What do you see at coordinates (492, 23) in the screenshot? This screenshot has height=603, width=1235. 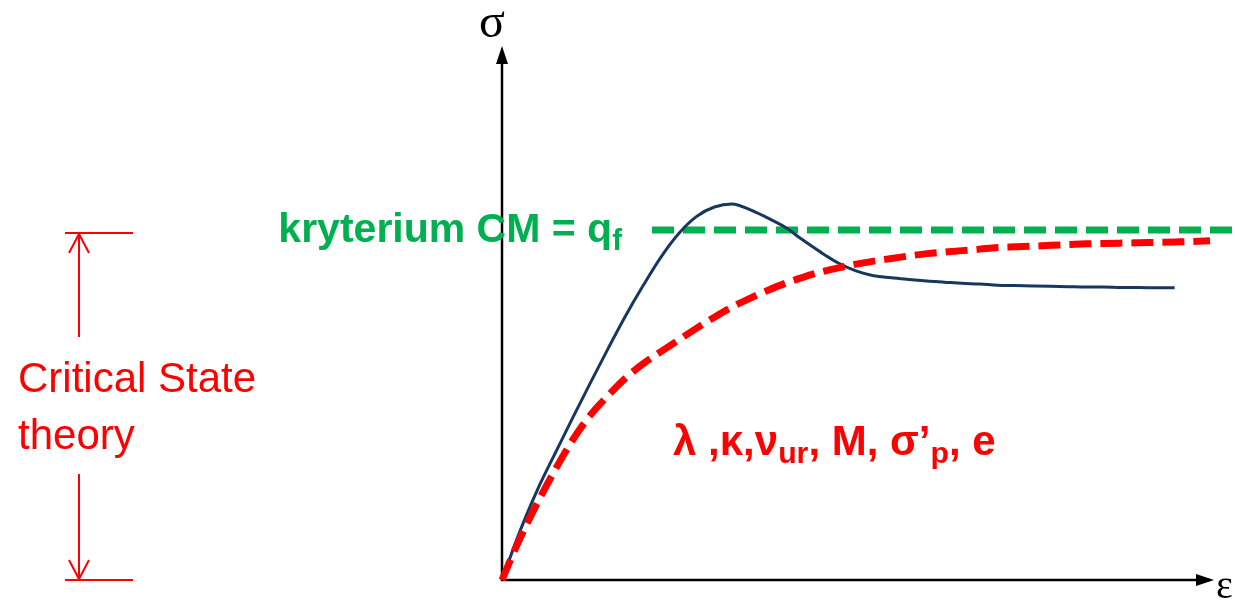 I see `y-axis-title: σ` at bounding box center [492, 23].